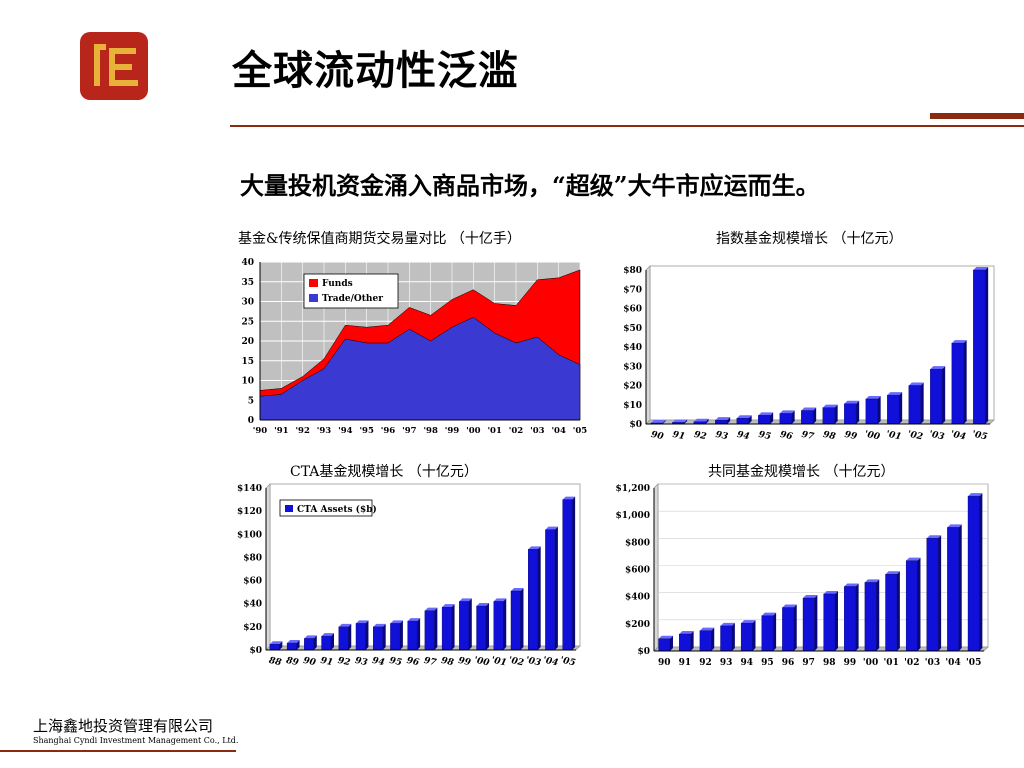  I want to click on x-tick-label: '01, so click(494, 431).